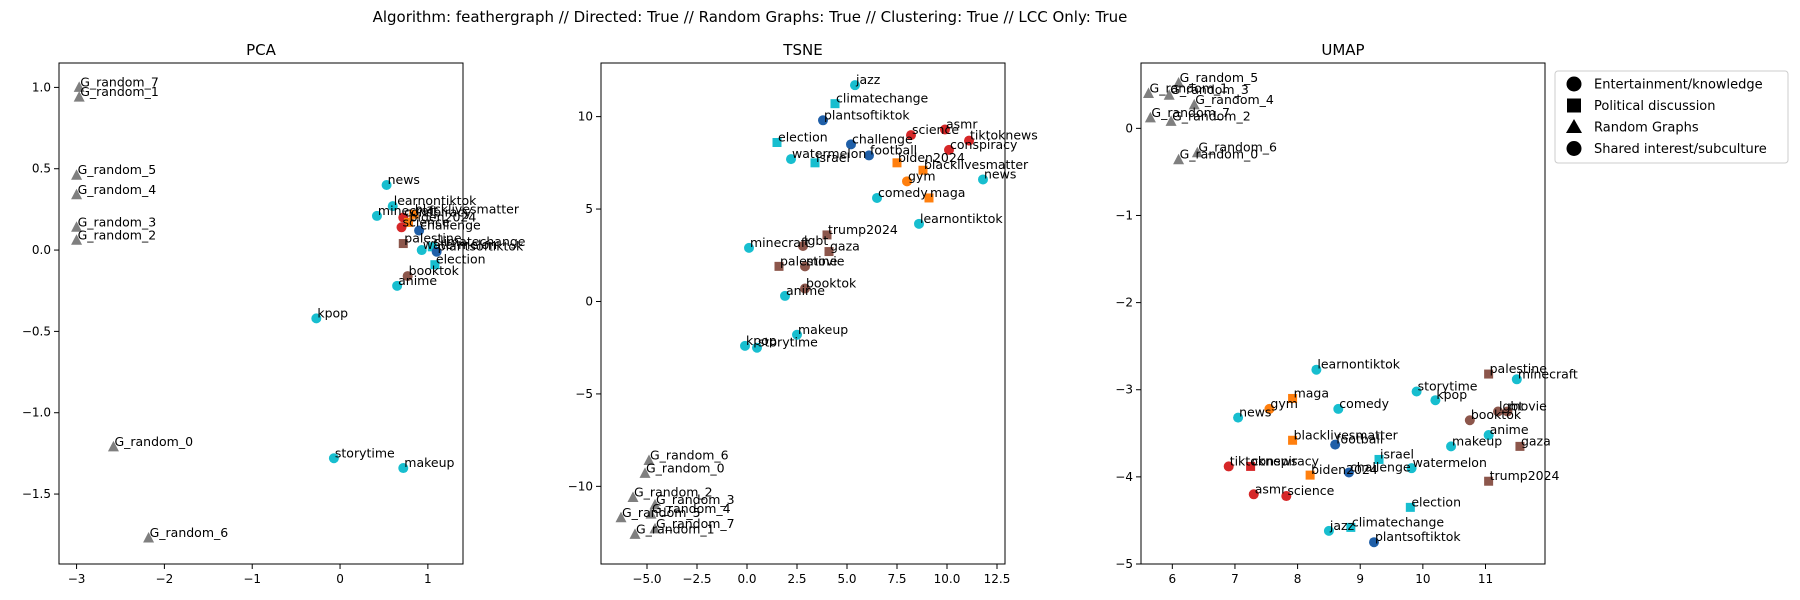 Image resolution: width=1800 pixels, height=600 pixels. I want to click on point-anime, so click(397, 285).